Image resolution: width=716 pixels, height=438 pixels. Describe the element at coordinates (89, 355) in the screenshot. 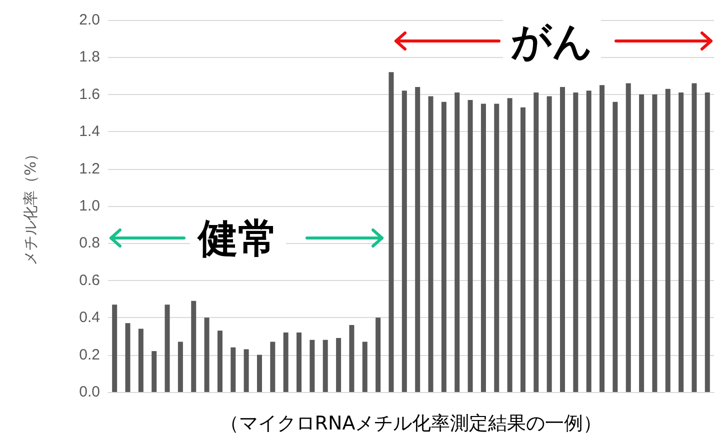

I see `y-tick-label: 0.2` at that location.